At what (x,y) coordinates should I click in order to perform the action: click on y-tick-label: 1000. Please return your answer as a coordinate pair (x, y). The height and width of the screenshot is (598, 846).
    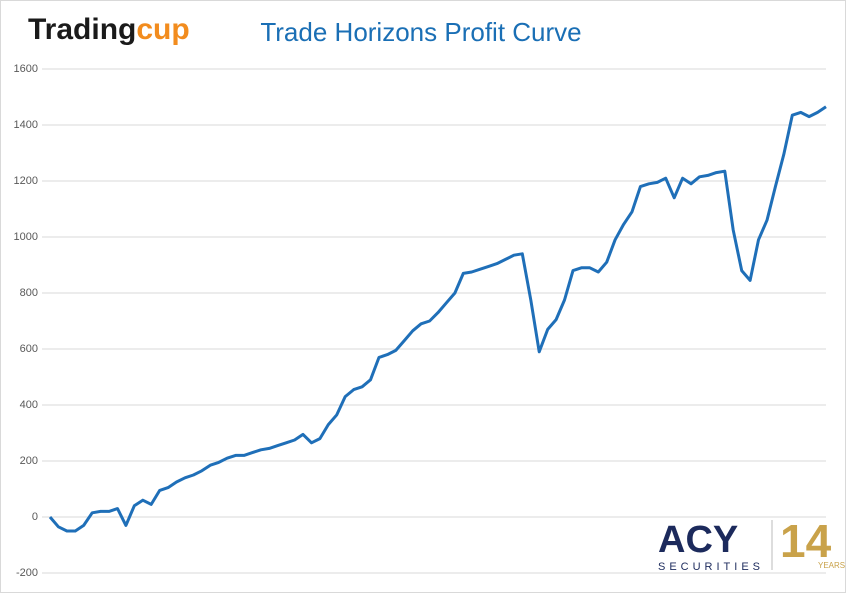
    Looking at the image, I should click on (26, 237).